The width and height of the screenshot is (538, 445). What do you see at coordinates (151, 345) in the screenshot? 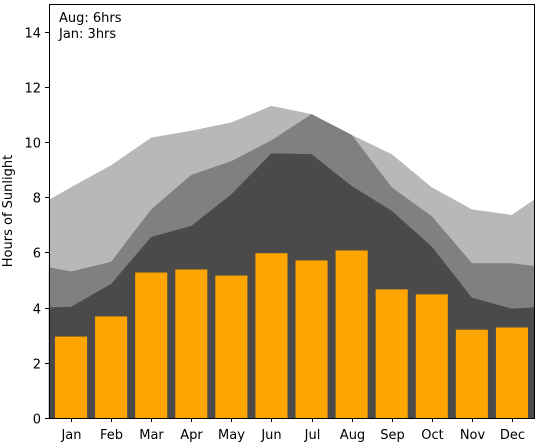
I see `bar-mar` at bounding box center [151, 345].